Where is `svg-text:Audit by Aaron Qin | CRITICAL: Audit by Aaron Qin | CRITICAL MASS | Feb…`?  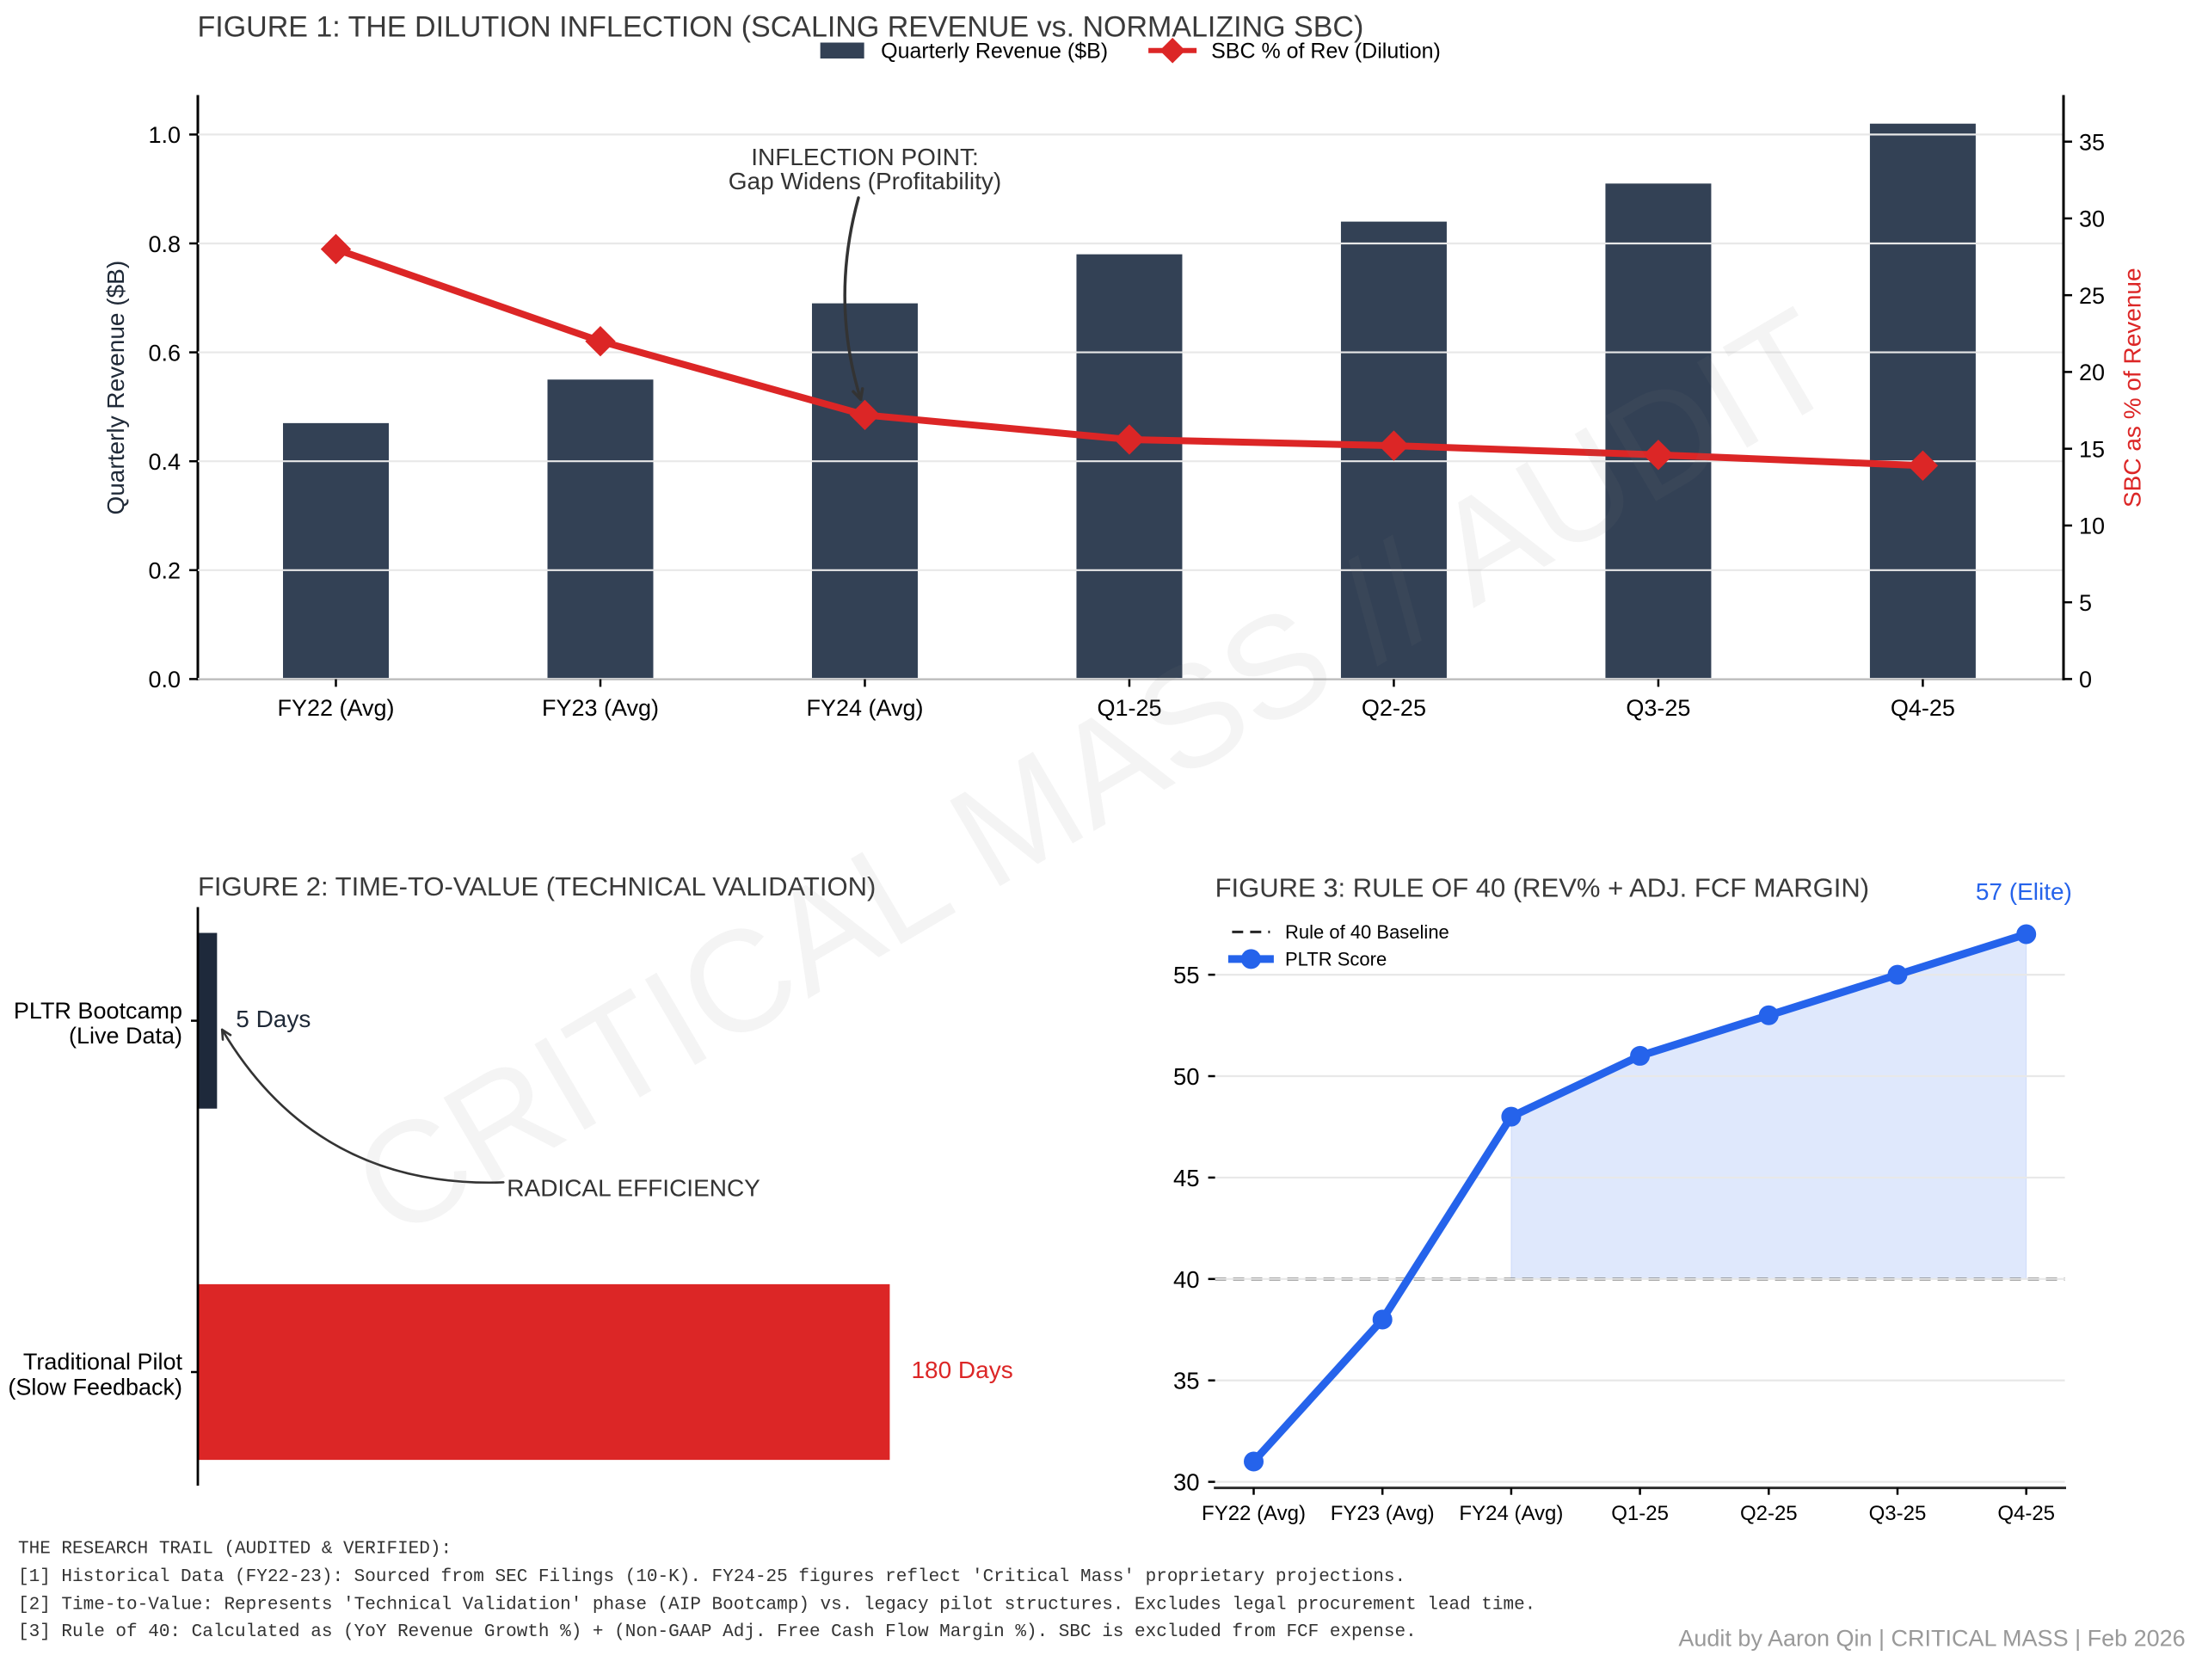
svg-text:Audit by Aaron Qin | CRITICAL: Audit by Aaron Qin | CRITICAL MASS | Feb… is located at coordinates (1931, 1639).